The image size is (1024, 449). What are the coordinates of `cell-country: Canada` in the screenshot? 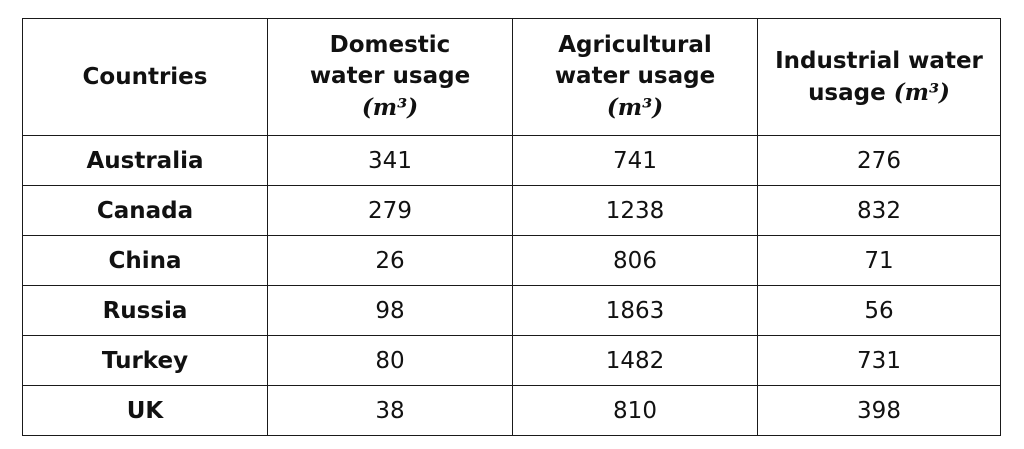 It's located at (145, 210).